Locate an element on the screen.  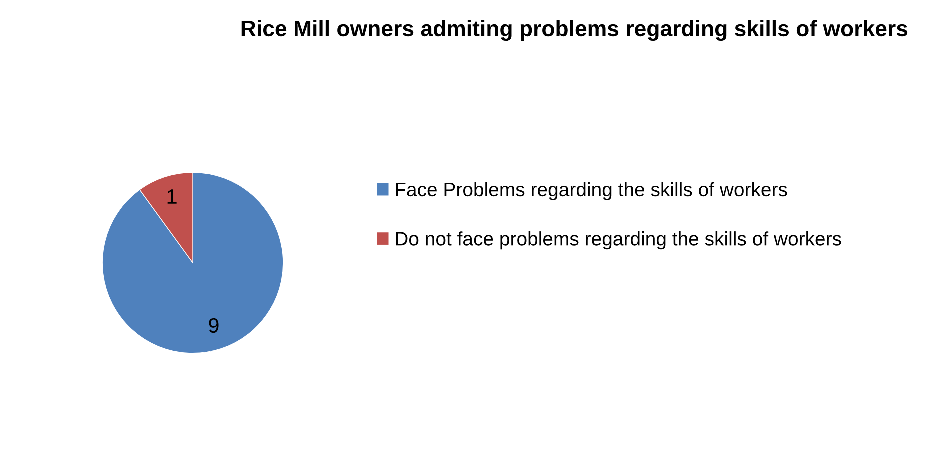
pie-slice is located at coordinates (193, 263).